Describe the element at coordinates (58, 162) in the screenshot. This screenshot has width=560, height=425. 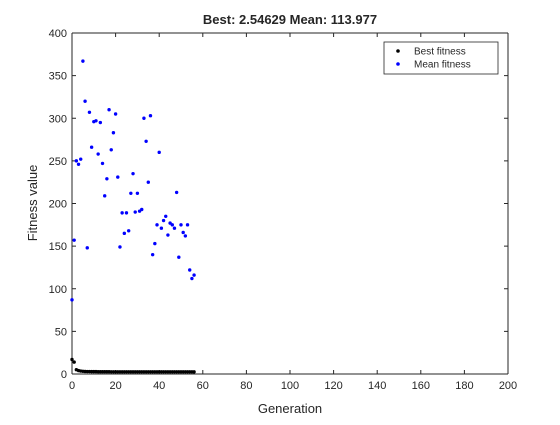
I see `y-tick-label: 250` at that location.